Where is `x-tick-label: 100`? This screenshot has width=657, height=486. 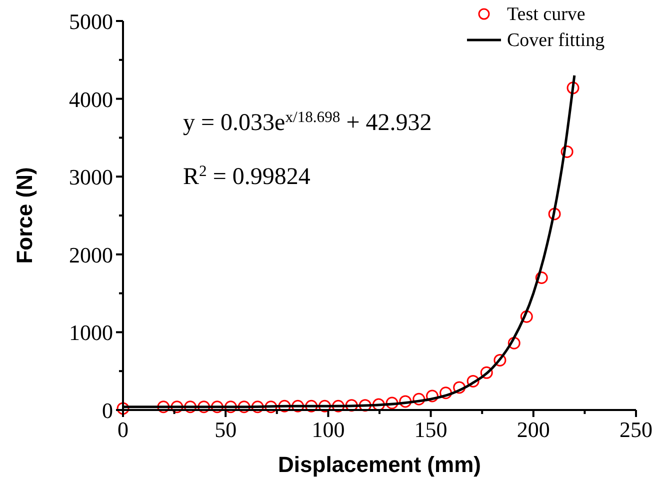
x-tick-label: 100 is located at coordinates (328, 429).